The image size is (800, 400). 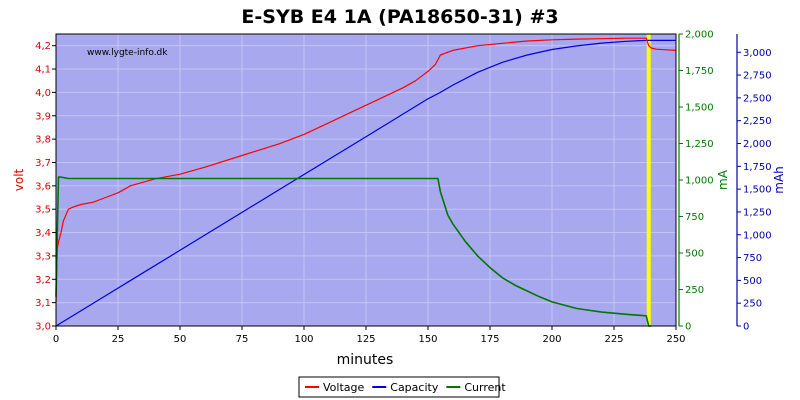 What do you see at coordinates (43, 256) in the screenshot?
I see `left-tick-label: 3,3` at bounding box center [43, 256].